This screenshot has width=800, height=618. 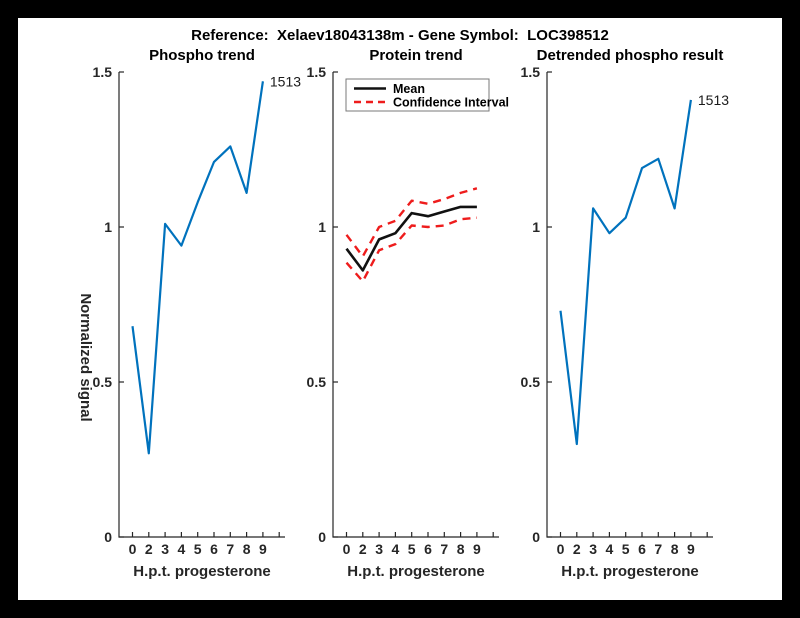 I want to click on mean-line, so click(x=411, y=238).